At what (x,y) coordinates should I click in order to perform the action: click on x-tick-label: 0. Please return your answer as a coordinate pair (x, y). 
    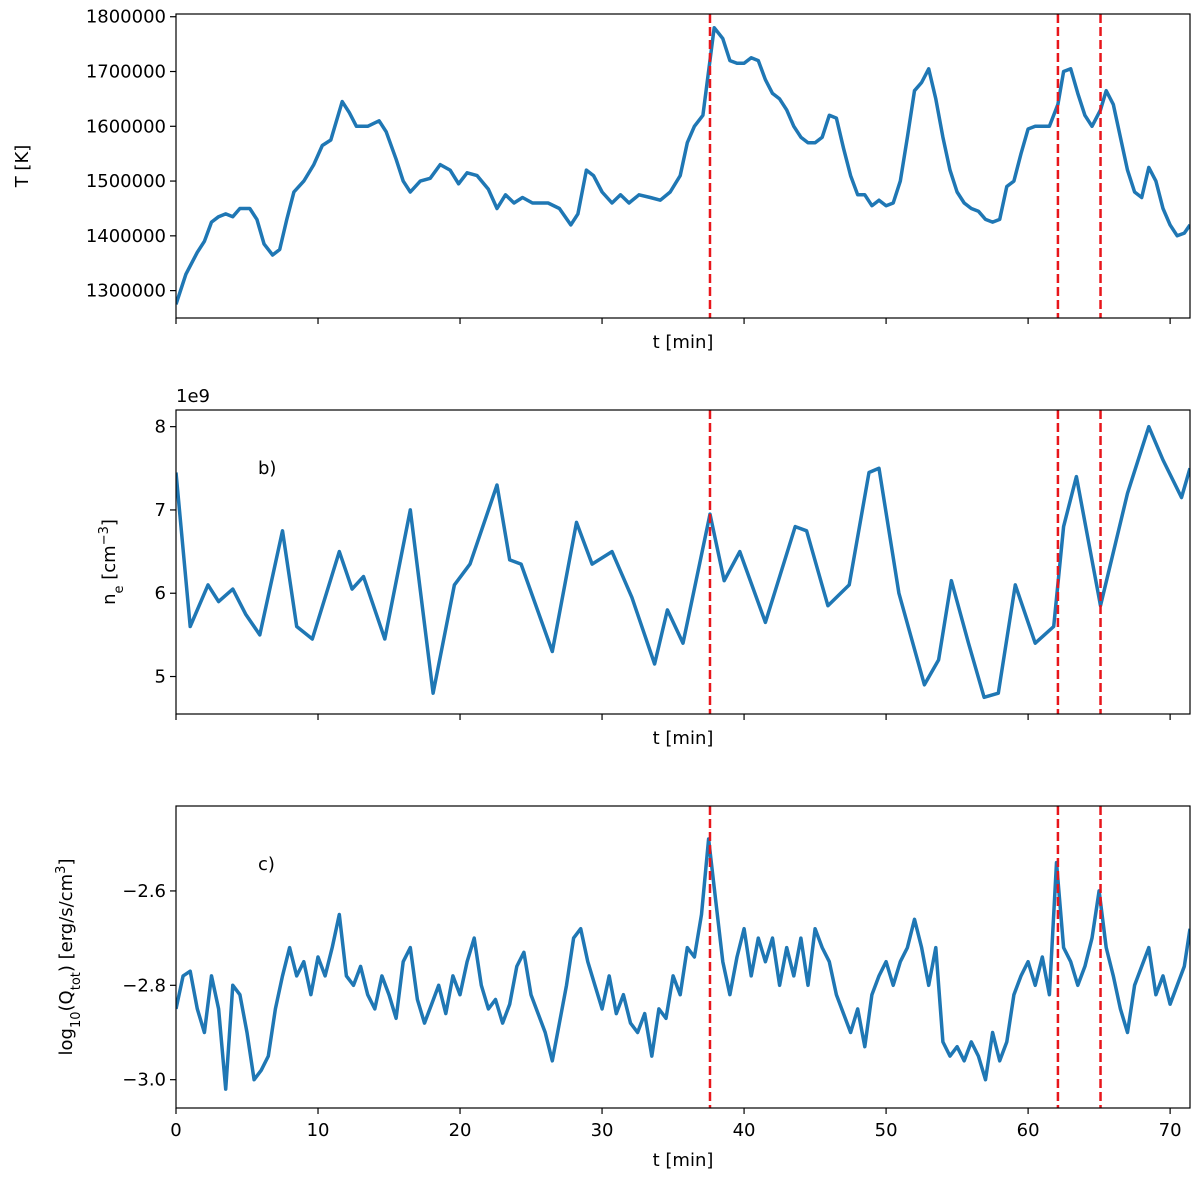
    Looking at the image, I should click on (175, 1130).